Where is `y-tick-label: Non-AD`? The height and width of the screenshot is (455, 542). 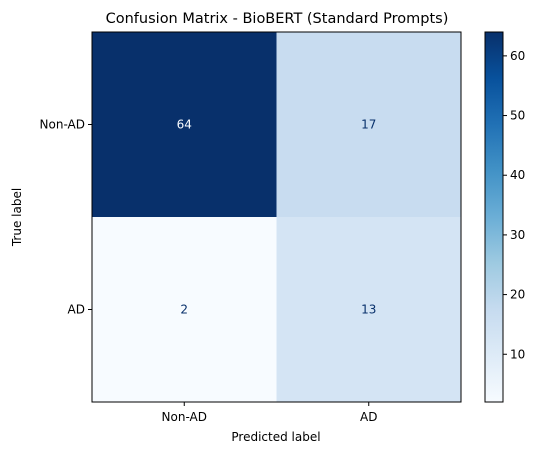
y-tick-label: Non-AD is located at coordinates (62, 125).